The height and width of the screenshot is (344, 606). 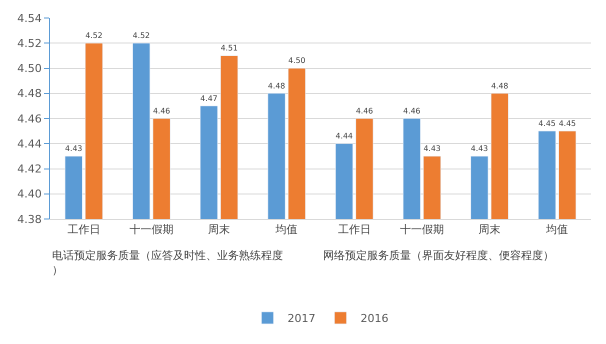 I want to click on y-tick-label: 4.46, so click(x=29, y=119).